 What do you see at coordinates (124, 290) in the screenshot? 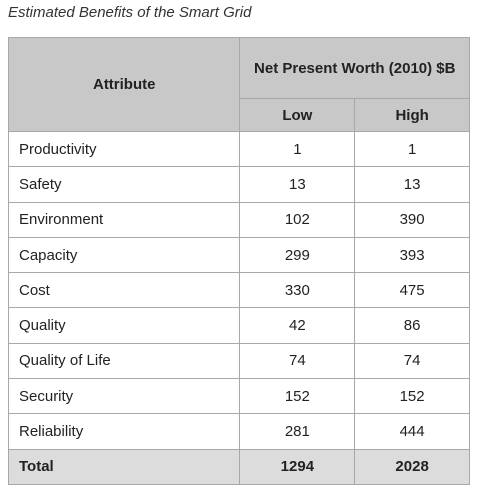
I see `attribute-cell: Cost` at bounding box center [124, 290].